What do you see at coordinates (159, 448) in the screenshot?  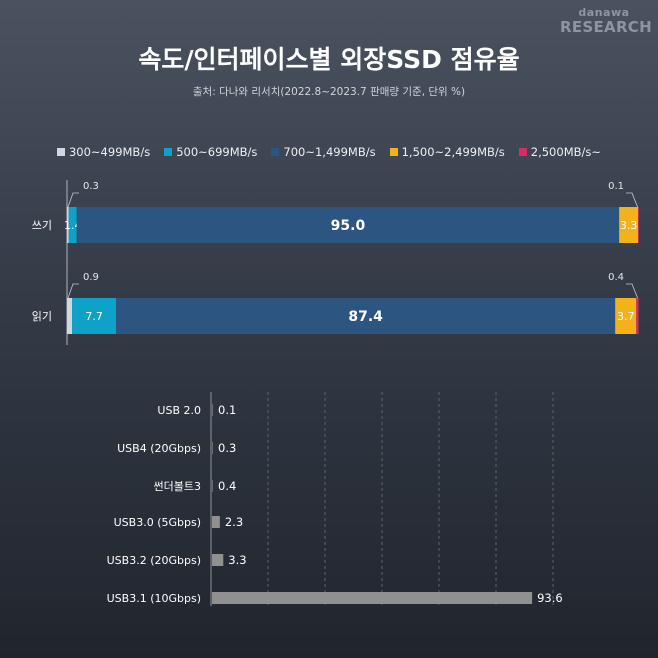 I see `category-label: USB4 (20Gbps)` at bounding box center [159, 448].